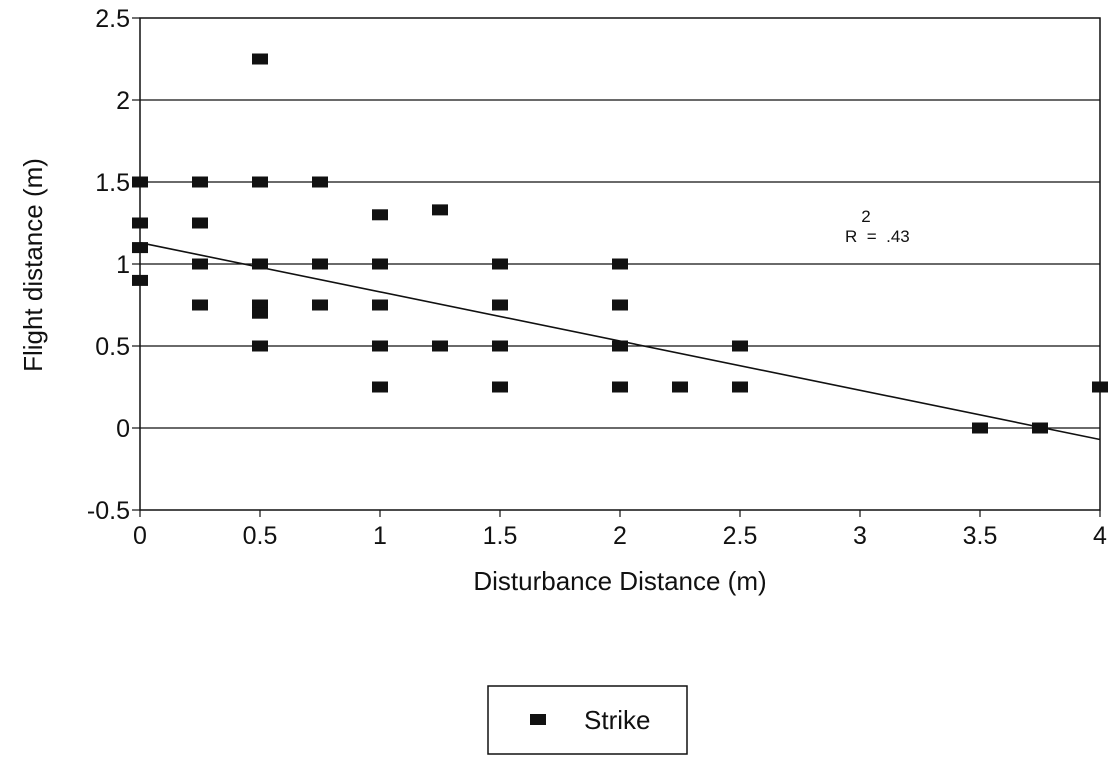 The image size is (1108, 760). Describe the element at coordinates (112, 347) in the screenshot. I see `y-tick-label: 0.5` at that location.